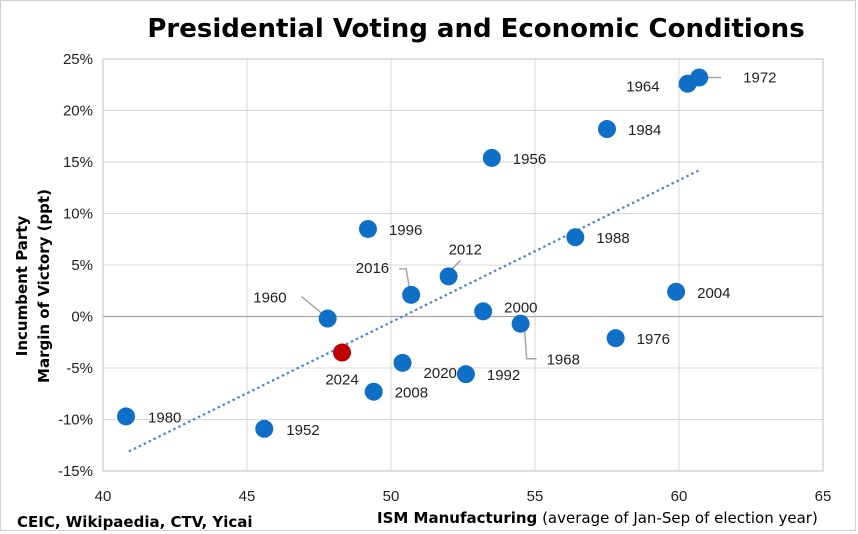  I want to click on data-point-2012, so click(448, 276).